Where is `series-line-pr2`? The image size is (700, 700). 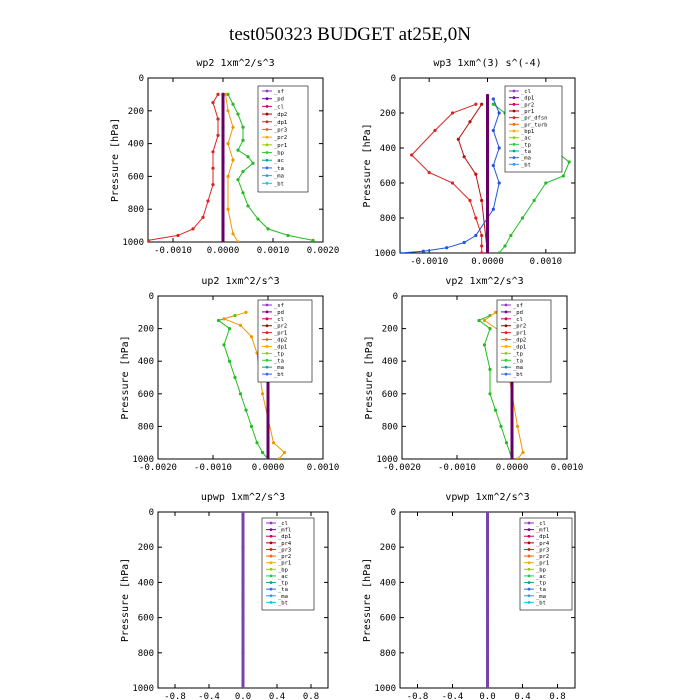
series-line-pr2 is located at coordinates (447, 178).